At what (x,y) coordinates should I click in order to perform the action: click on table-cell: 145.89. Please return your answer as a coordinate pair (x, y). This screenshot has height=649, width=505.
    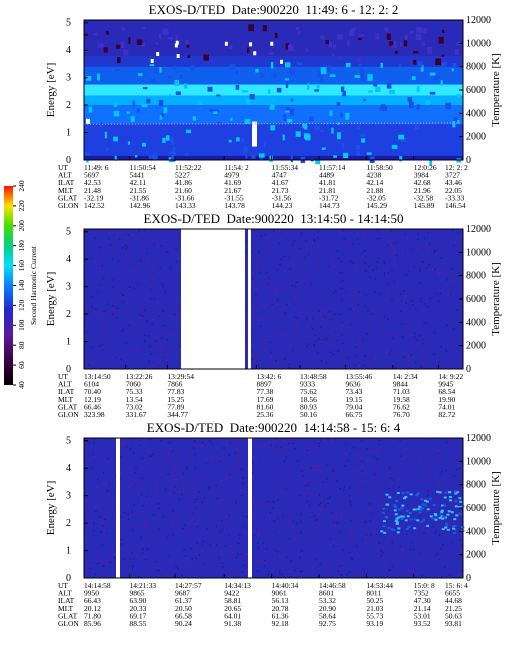
    Looking at the image, I should click on (424, 205).